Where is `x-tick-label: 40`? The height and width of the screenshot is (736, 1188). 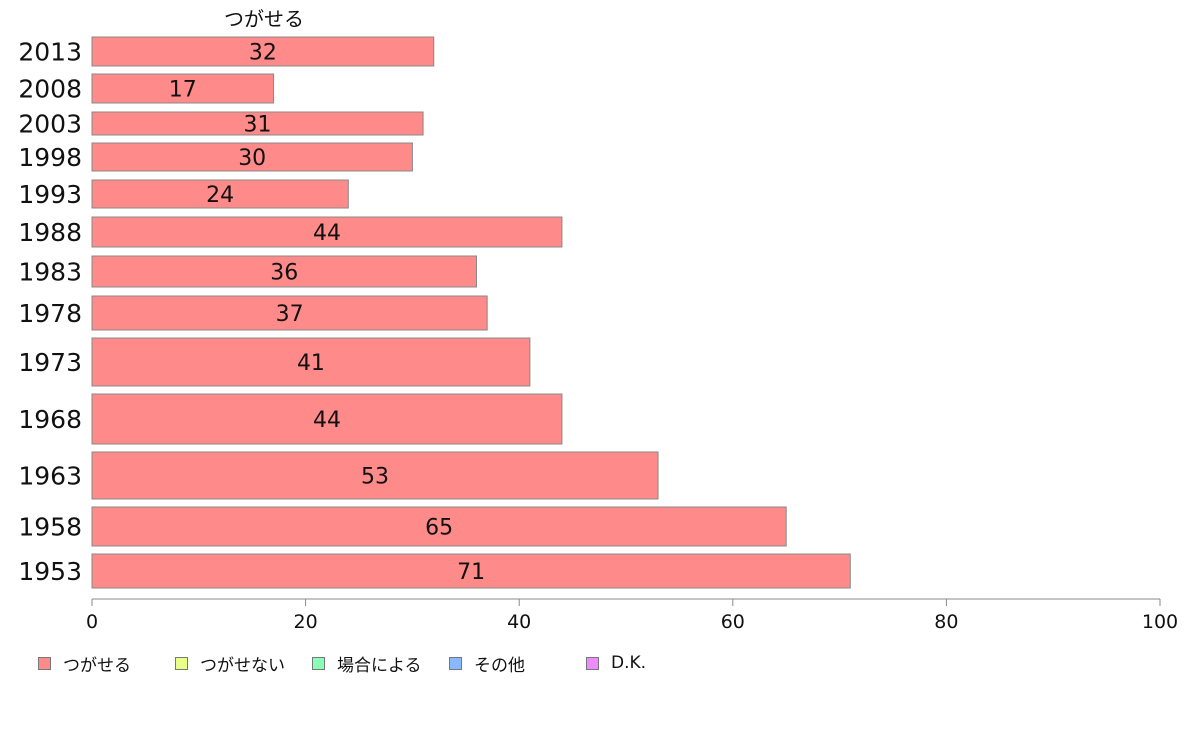 x-tick-label: 40 is located at coordinates (519, 622).